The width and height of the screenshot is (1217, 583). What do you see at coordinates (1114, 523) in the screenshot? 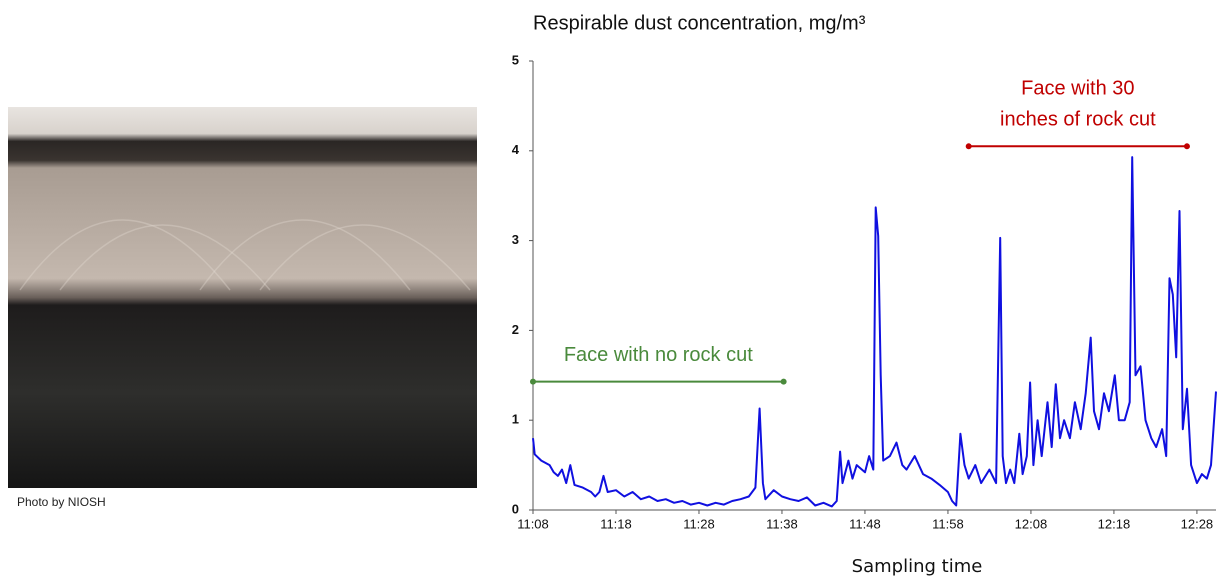
I see `x-tick-label: 12:18` at bounding box center [1114, 523].